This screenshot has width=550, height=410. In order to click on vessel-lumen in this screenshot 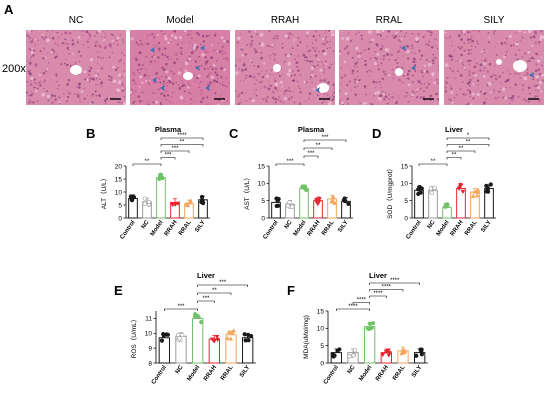, I will do `click(188, 76)`.